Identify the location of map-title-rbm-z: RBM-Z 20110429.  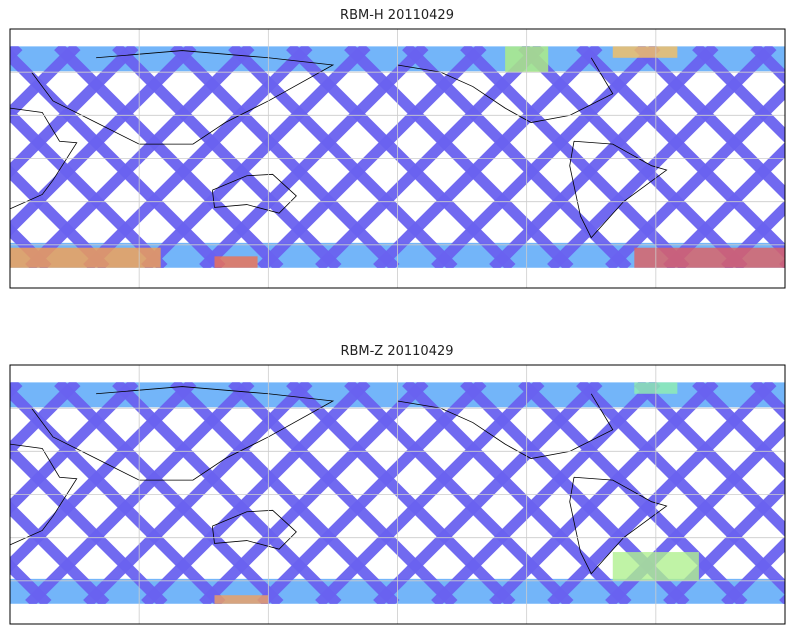
(397, 351).